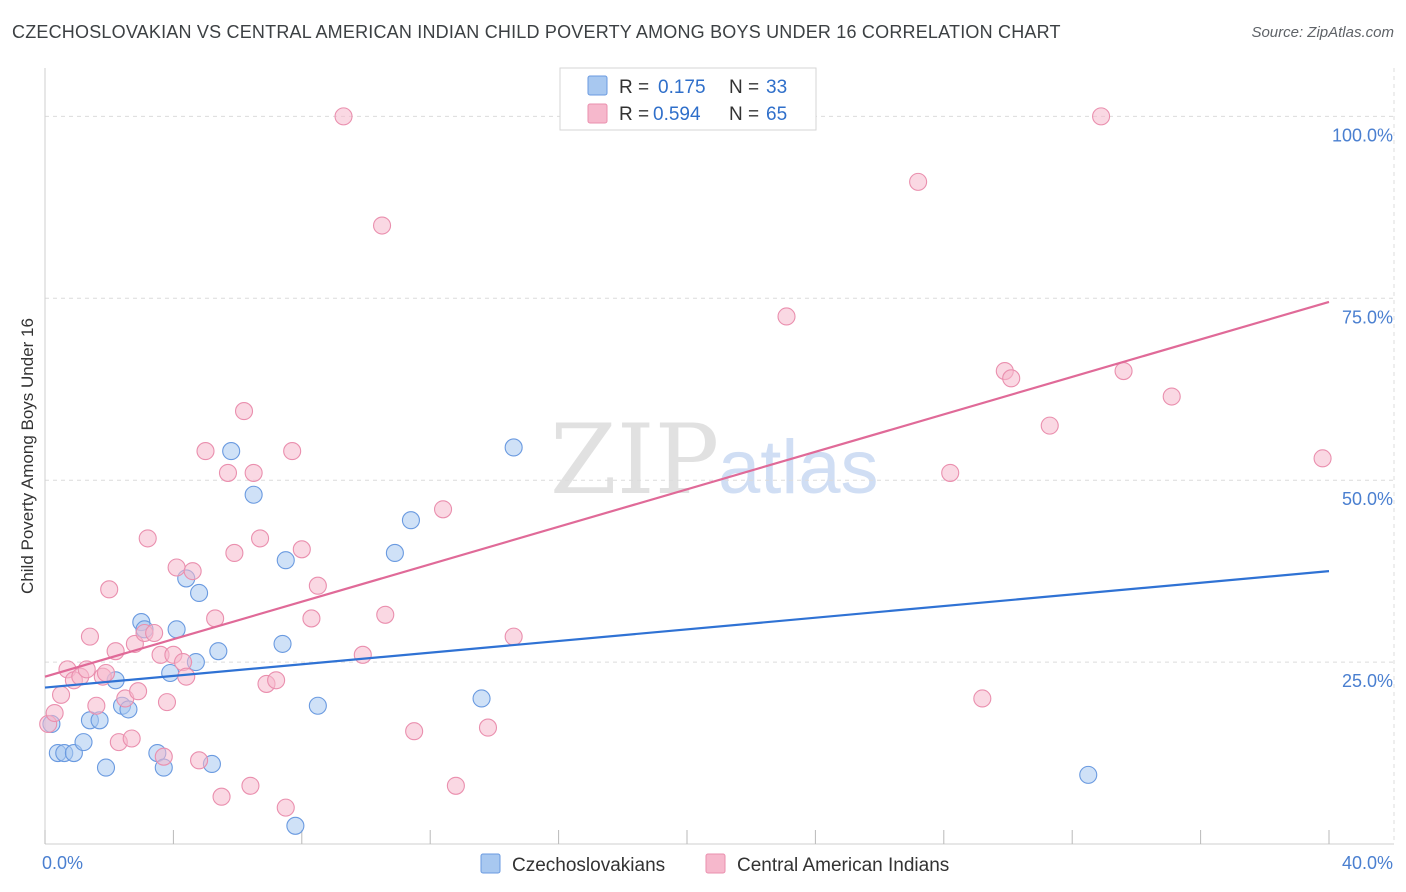 The height and width of the screenshot is (892, 1406). I want to click on watermark-zip: ZIP, so click(634, 460).